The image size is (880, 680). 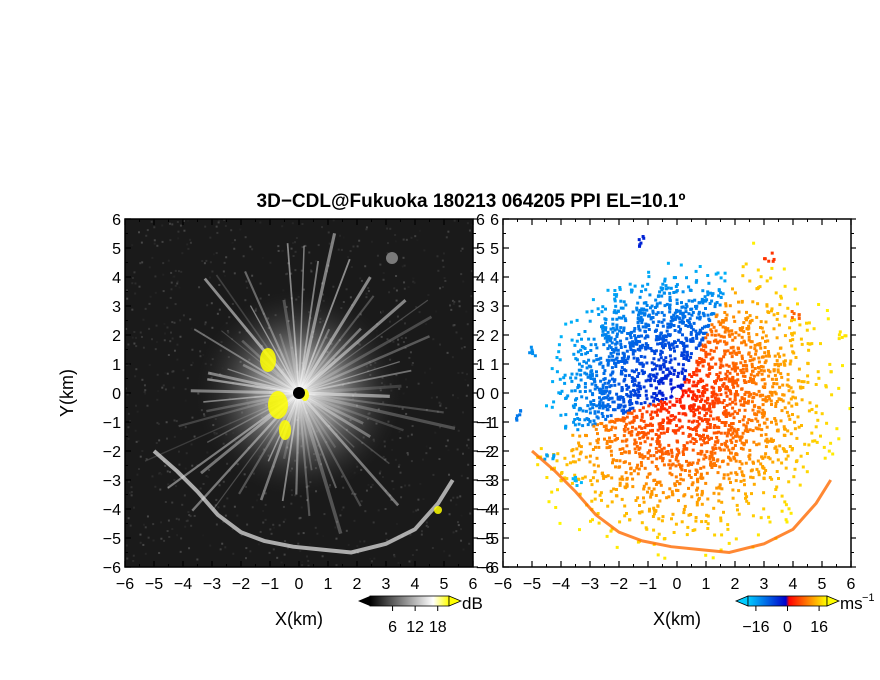 What do you see at coordinates (868, 598) in the screenshot?
I see `velocity-colorbar-unit-exponent: −1` at bounding box center [868, 598].